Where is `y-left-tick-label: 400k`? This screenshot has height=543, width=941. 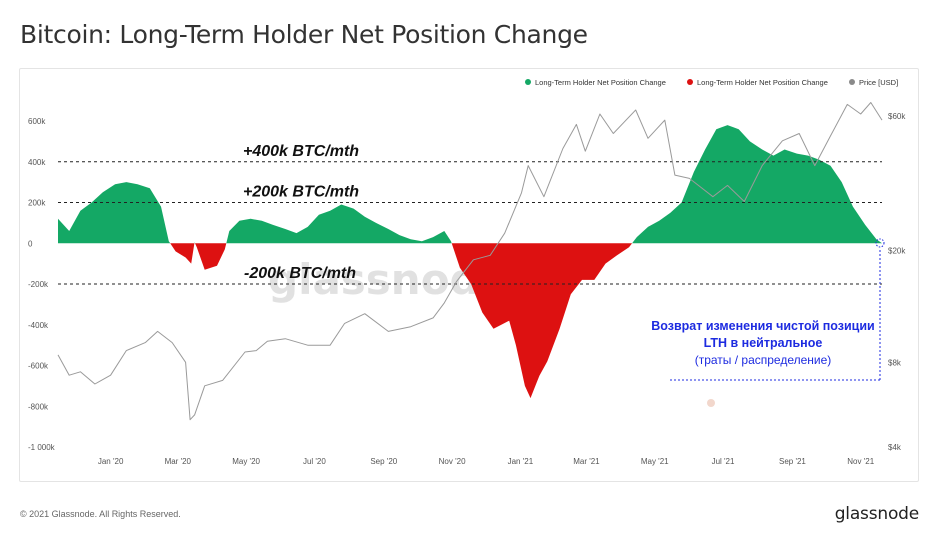 y-left-tick-label: 400k is located at coordinates (37, 162).